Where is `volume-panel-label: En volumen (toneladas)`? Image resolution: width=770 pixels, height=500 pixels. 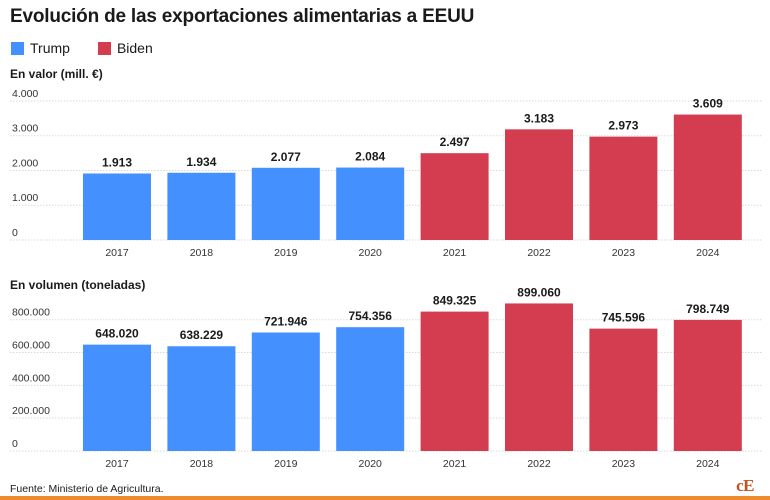 volume-panel-label: En volumen (toneladas) is located at coordinates (78, 285).